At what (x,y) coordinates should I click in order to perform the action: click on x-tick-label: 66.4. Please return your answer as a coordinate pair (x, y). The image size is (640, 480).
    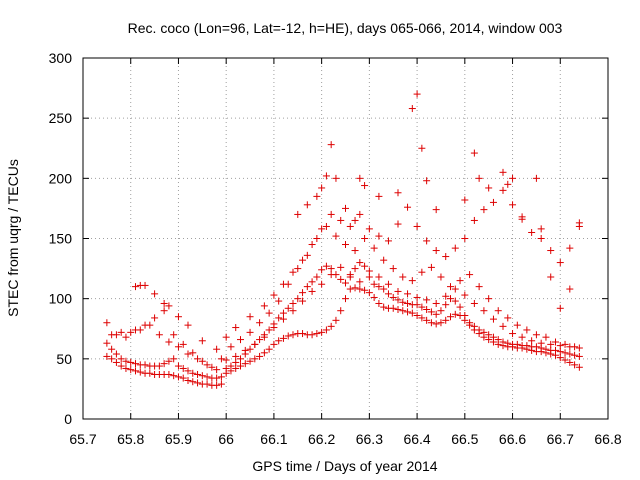
    Looking at the image, I should click on (416, 439).